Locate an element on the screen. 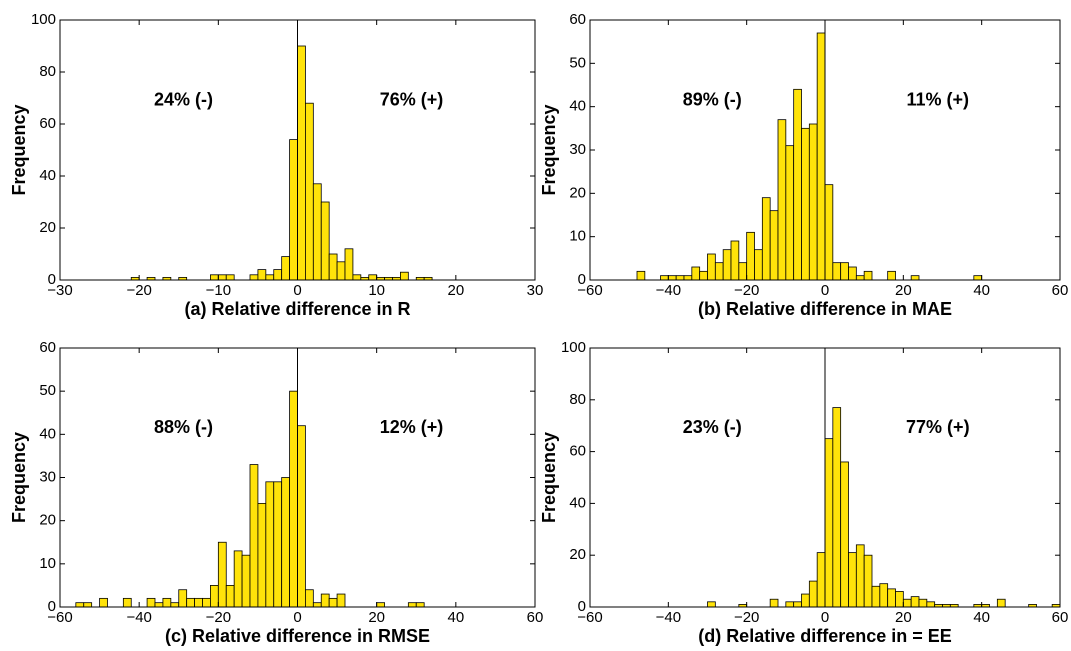 This screenshot has height=651, width=1071. y-tick-label: 30 is located at coordinates (577, 149).